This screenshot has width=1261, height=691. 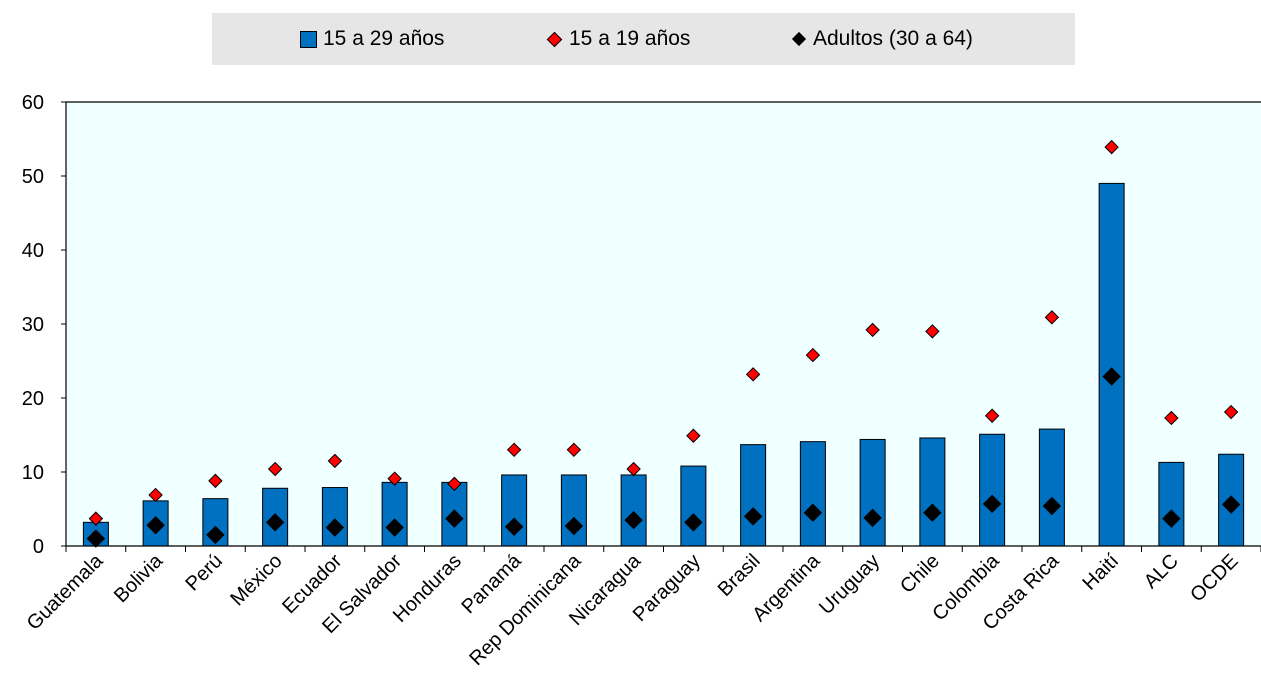 I want to click on y-tick-label: 20, so click(x=33, y=399).